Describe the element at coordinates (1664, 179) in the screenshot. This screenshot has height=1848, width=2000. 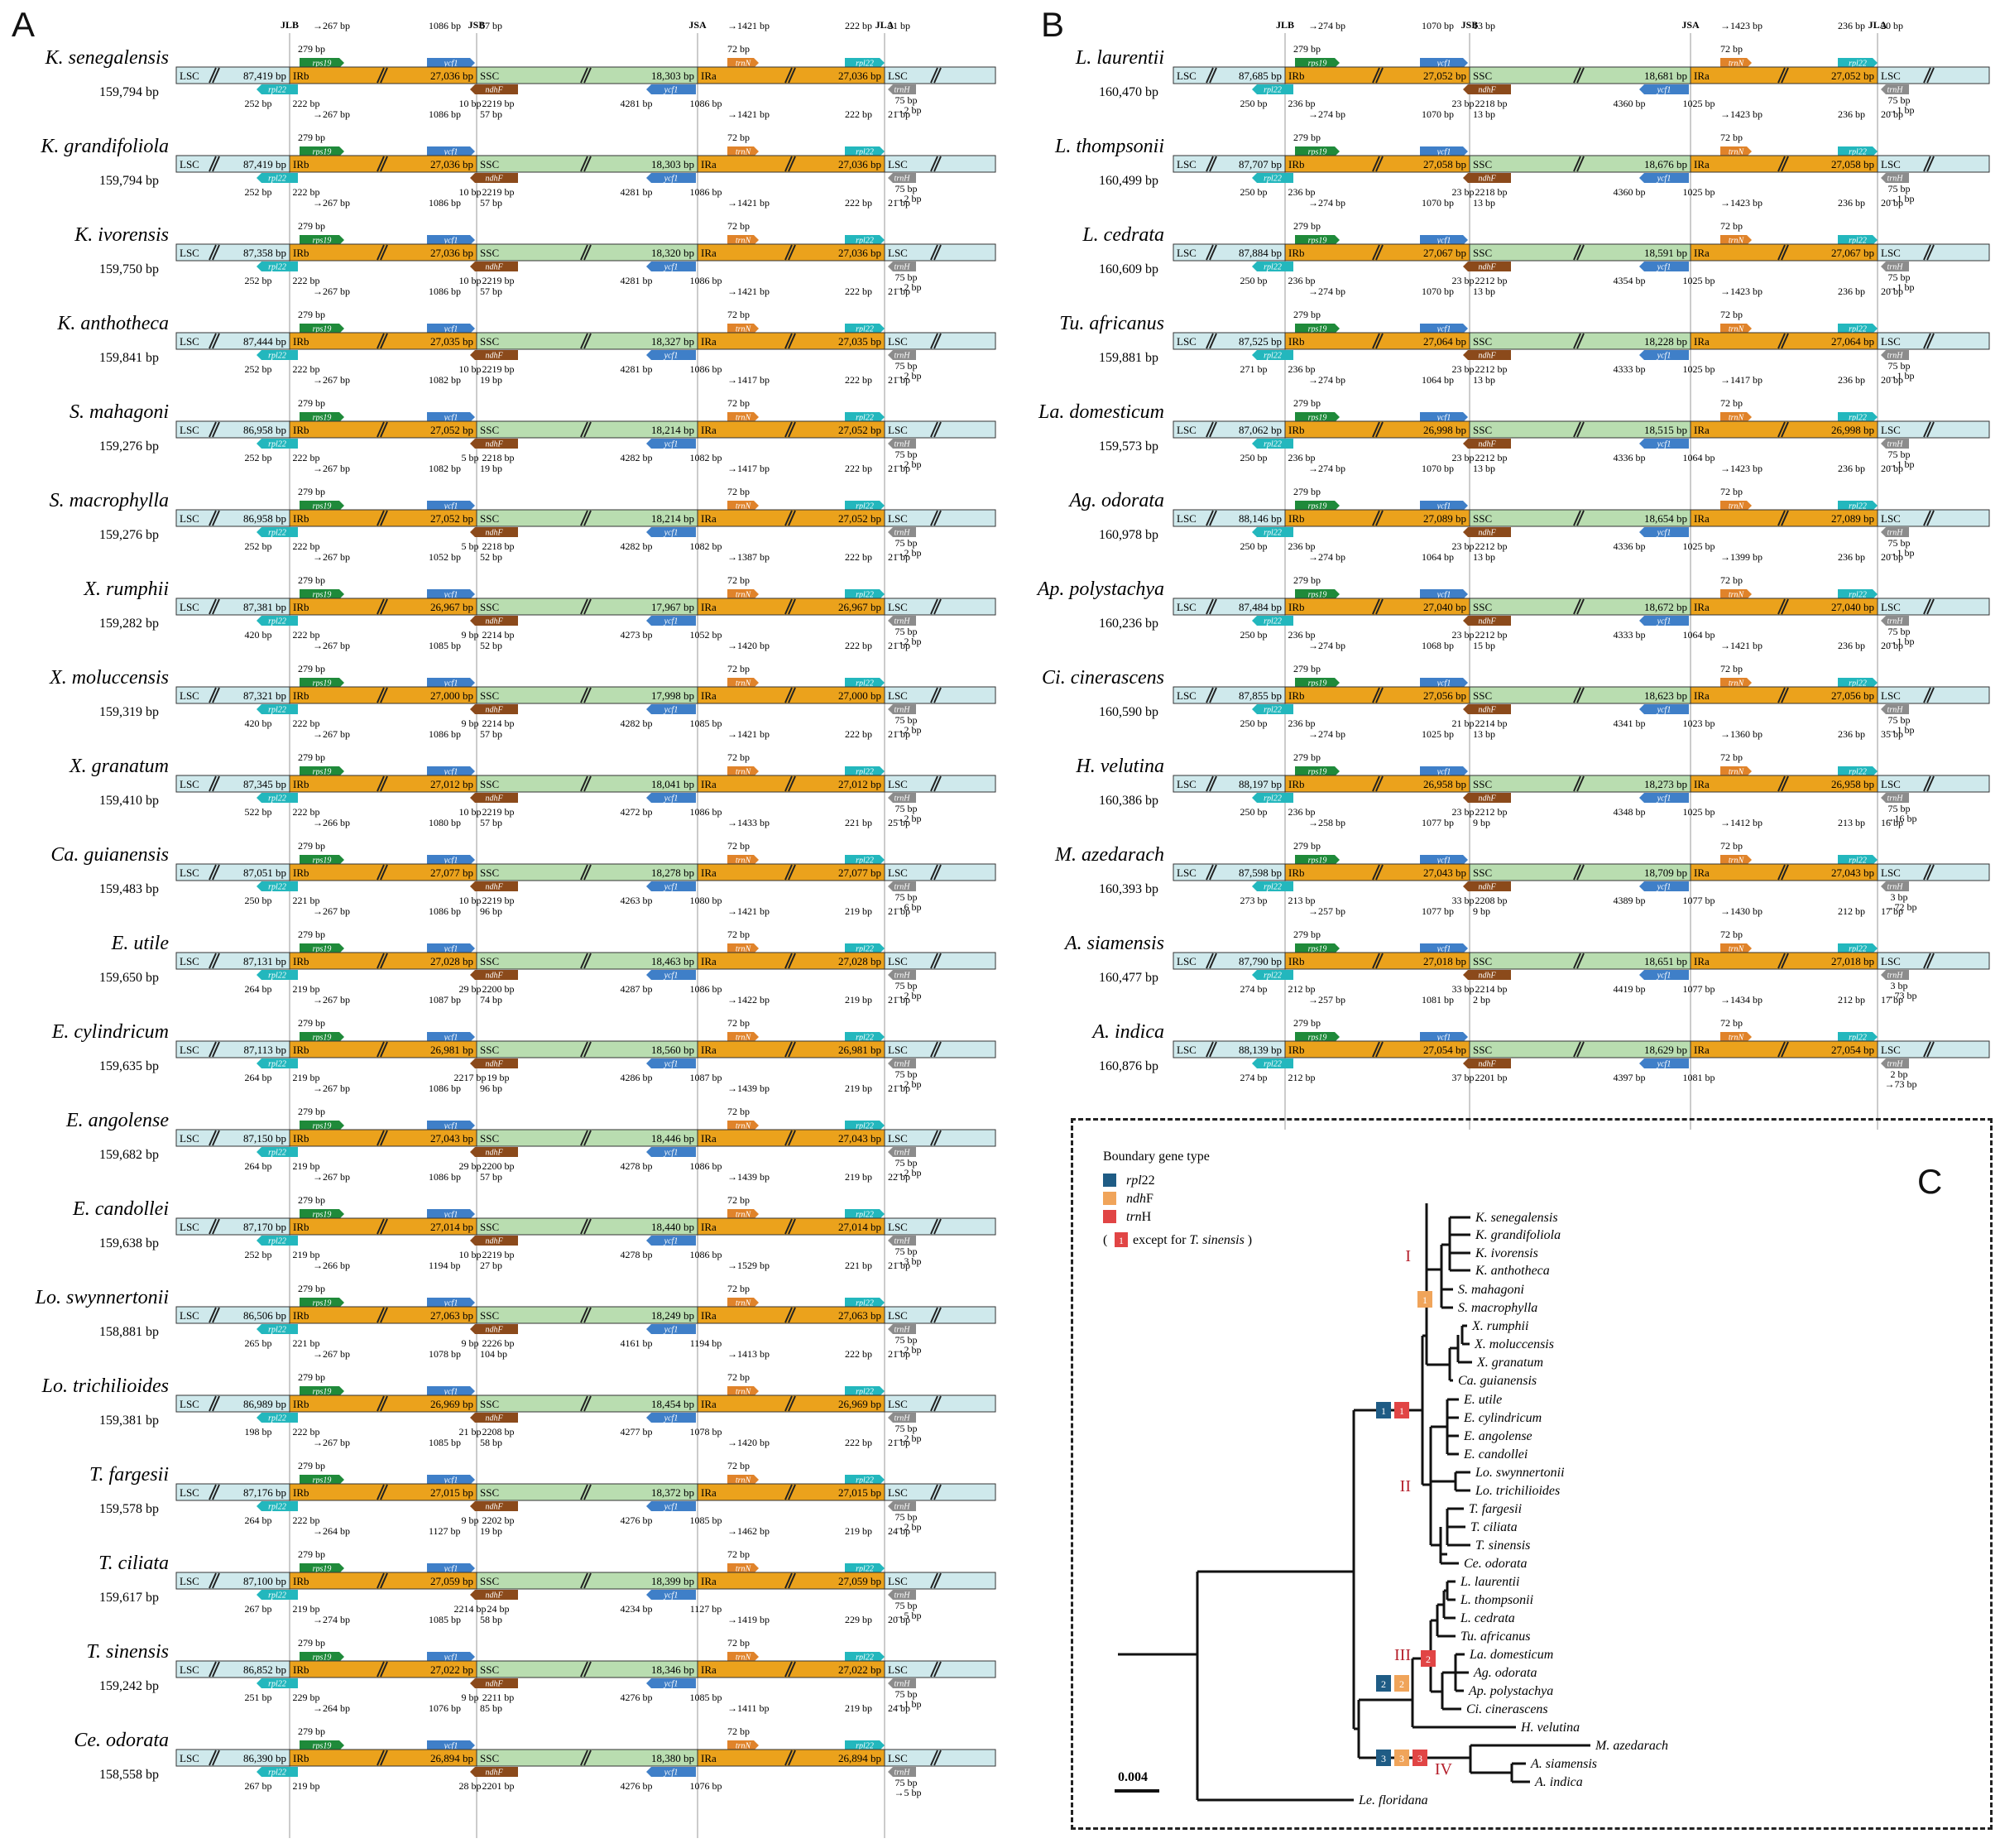
I see `panel-b-row-1-ycf1-bottom-gene-label: ycf1` at that location.